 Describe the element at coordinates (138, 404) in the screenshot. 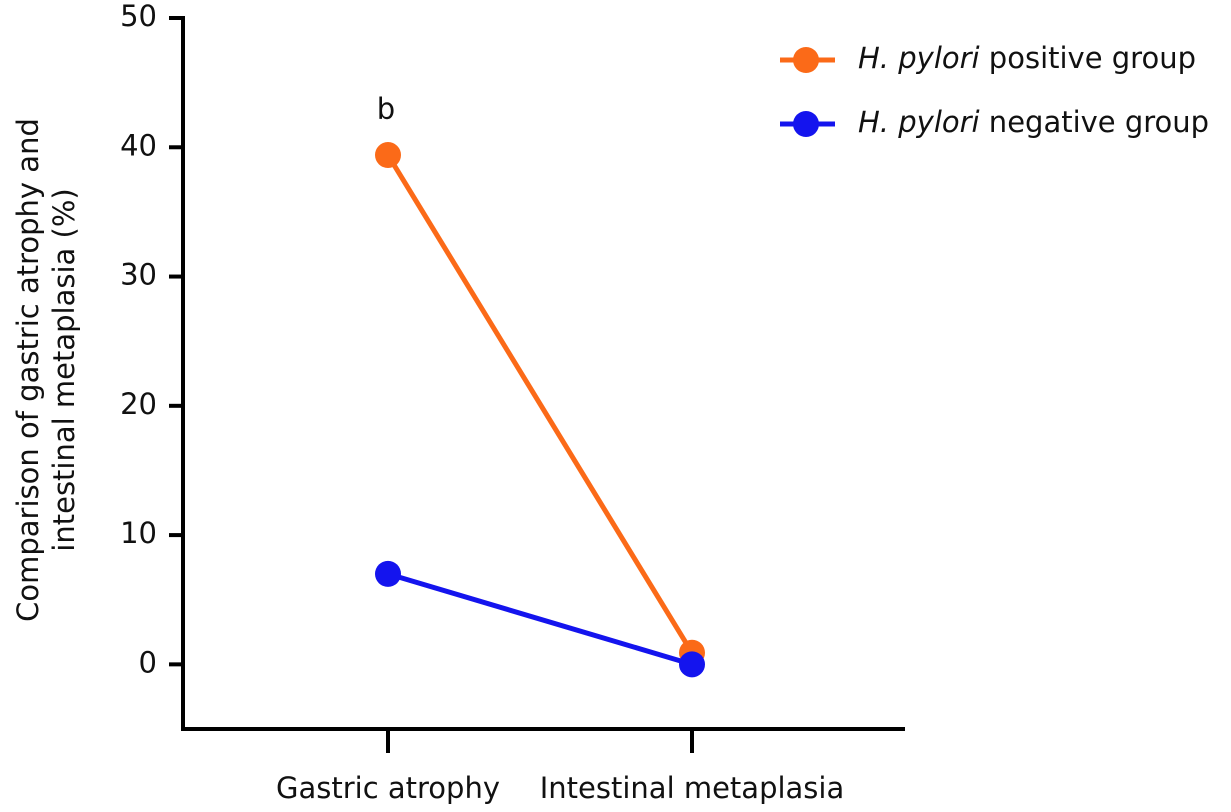

I see `y-tick-label: 20` at that location.